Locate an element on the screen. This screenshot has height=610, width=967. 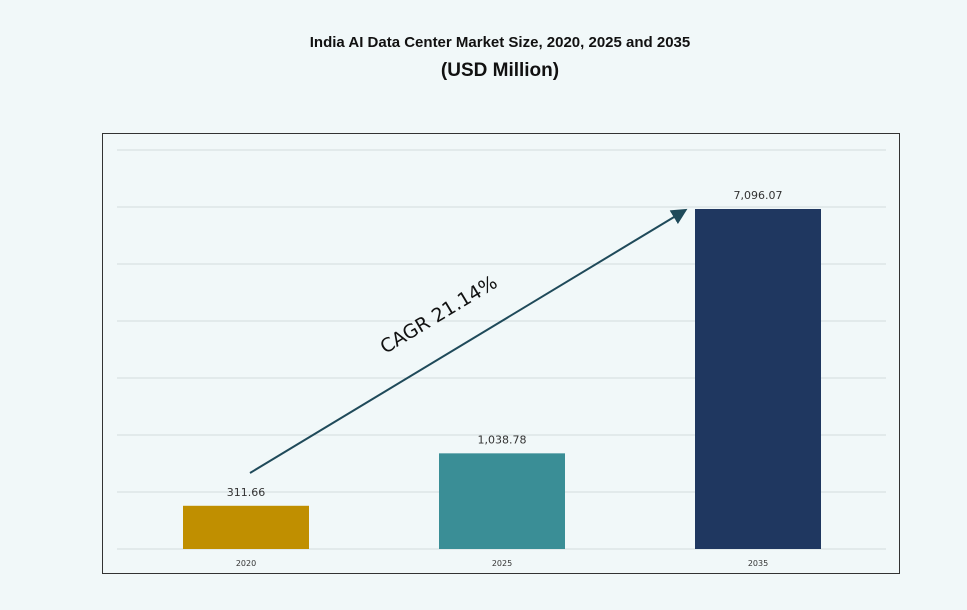
bar-2020 is located at coordinates (246, 527).